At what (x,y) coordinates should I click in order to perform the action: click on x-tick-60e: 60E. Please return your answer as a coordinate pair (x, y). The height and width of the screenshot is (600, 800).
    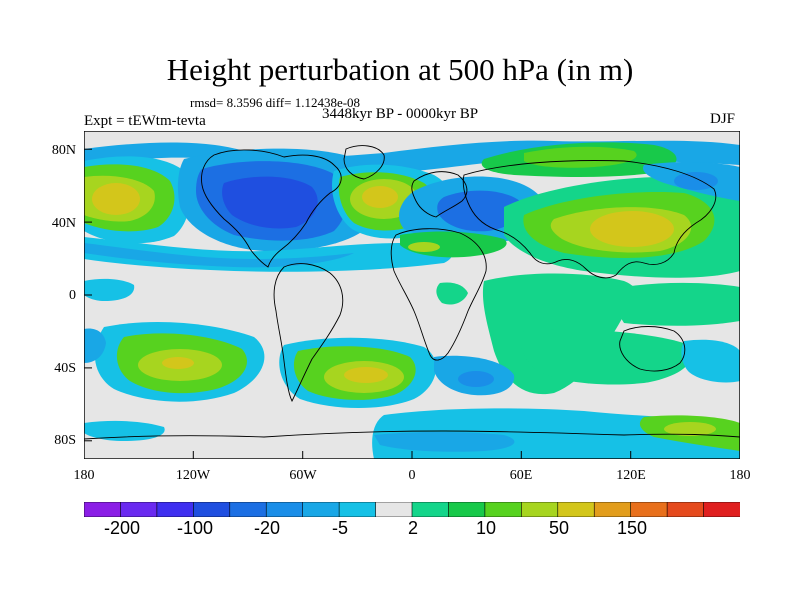
    Looking at the image, I should click on (521, 475).